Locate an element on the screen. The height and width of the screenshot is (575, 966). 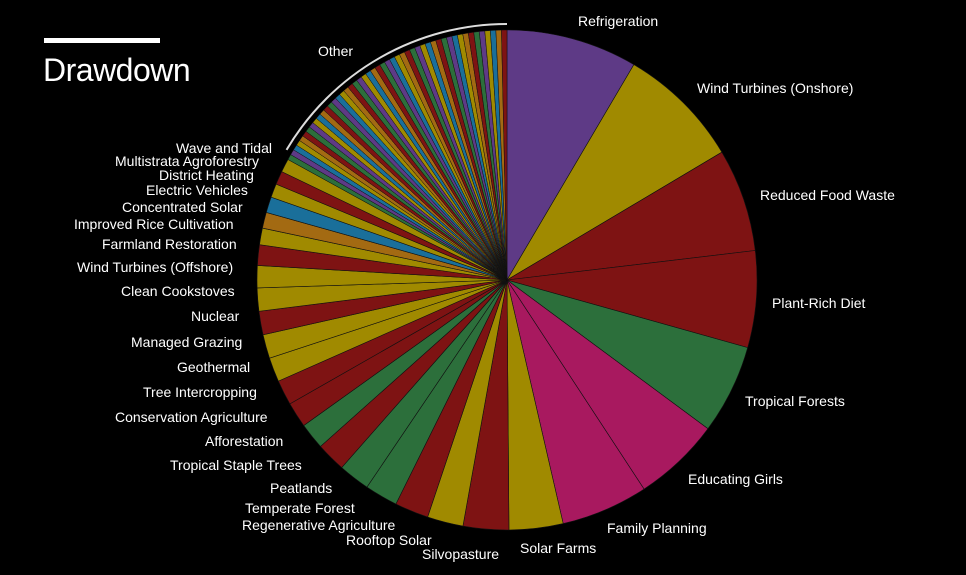
slice-label-nuclear: Nuclear is located at coordinates (215, 316).